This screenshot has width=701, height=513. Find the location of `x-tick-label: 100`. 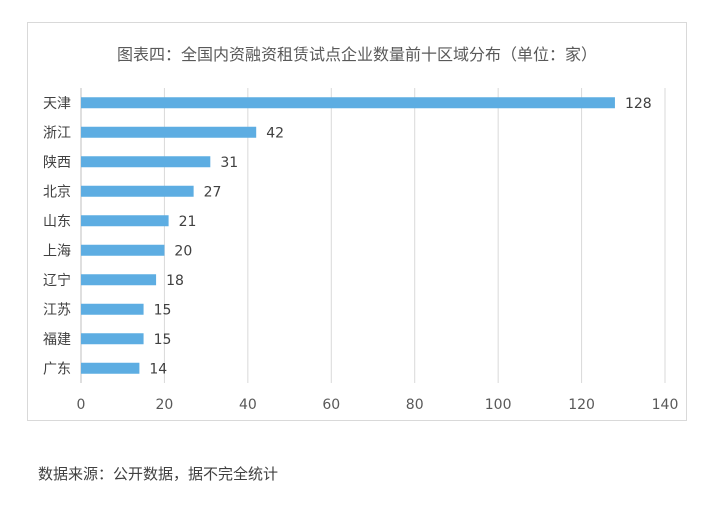

x-tick-label: 100 is located at coordinates (498, 405).